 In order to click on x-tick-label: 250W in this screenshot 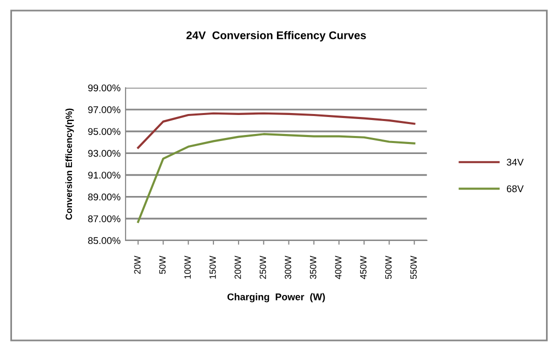, I will do `click(263, 267)`.